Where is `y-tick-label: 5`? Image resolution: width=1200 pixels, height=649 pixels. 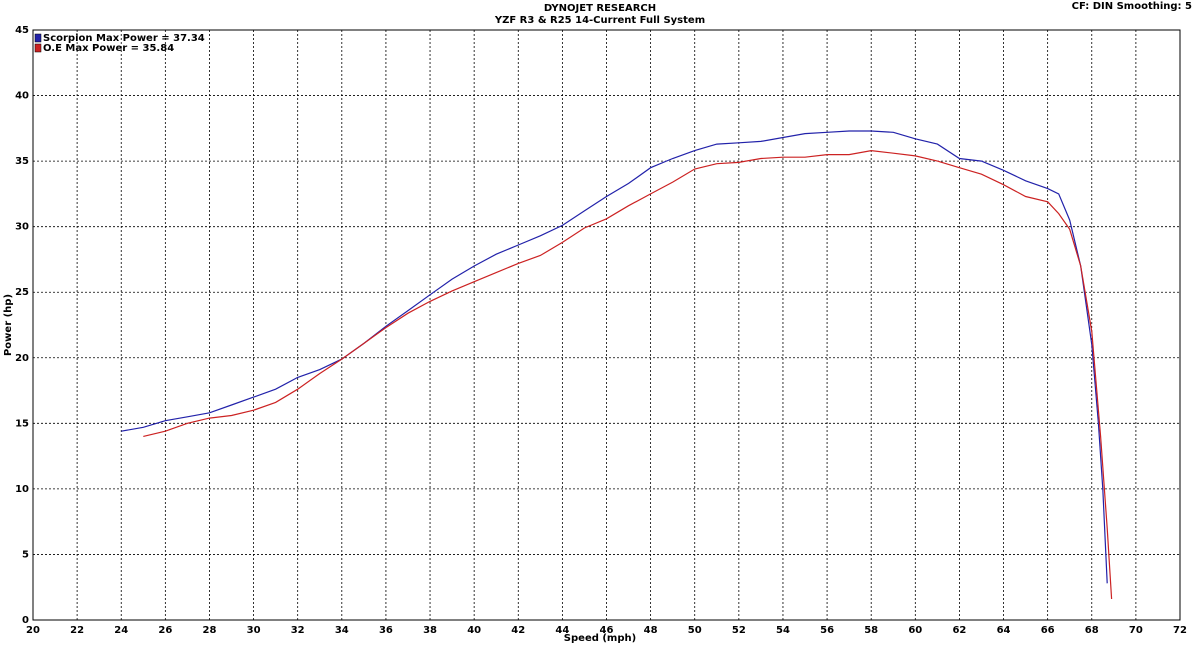 y-tick-label: 5 is located at coordinates (25, 554).